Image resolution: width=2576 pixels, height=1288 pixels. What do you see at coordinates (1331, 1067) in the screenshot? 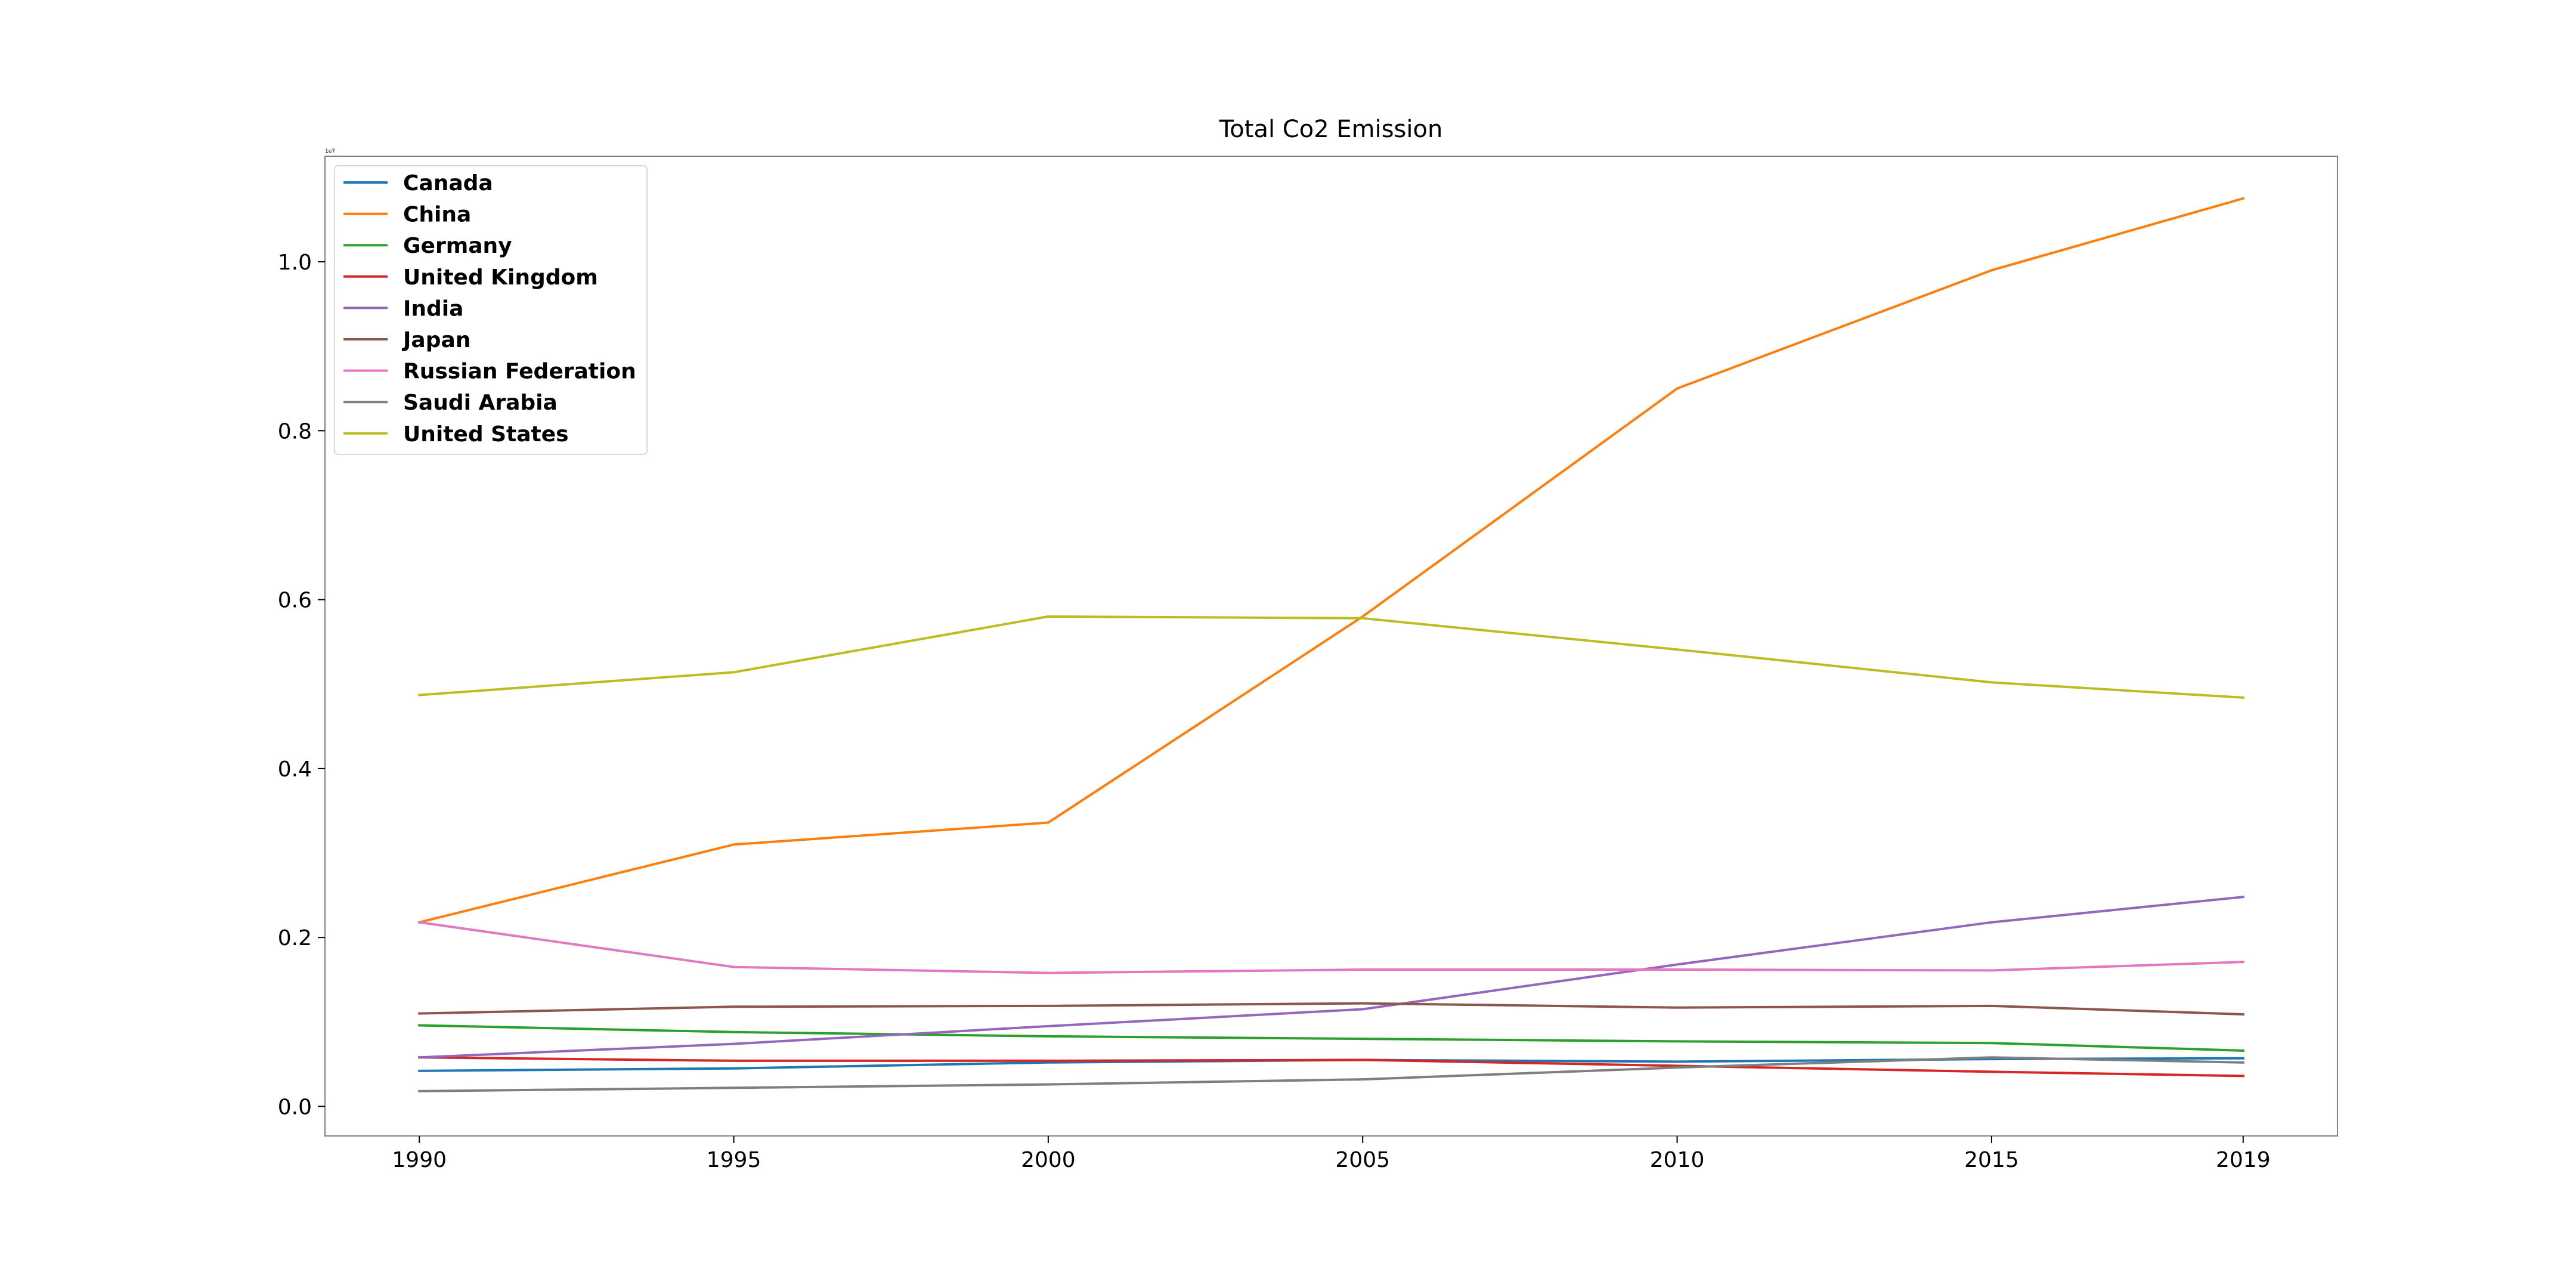
I see `series-line-united-kingdom` at bounding box center [1331, 1067].